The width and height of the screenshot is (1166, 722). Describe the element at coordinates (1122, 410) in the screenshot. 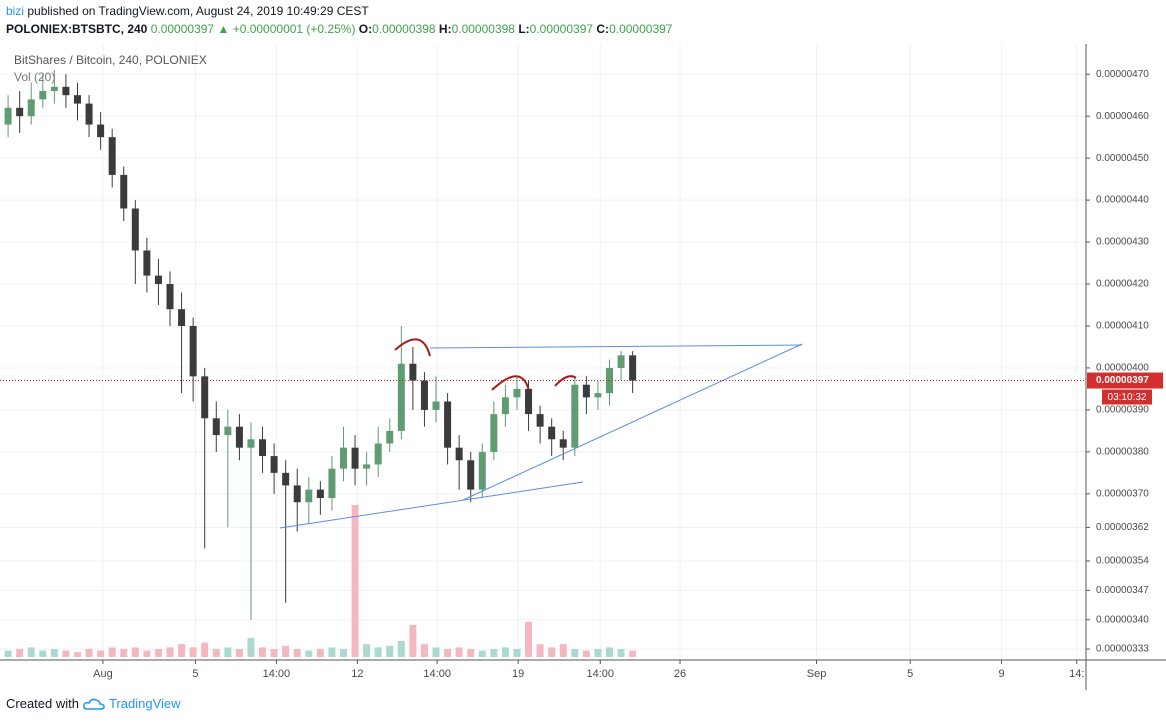

I see `y-tick-label: 0.00000390` at that location.